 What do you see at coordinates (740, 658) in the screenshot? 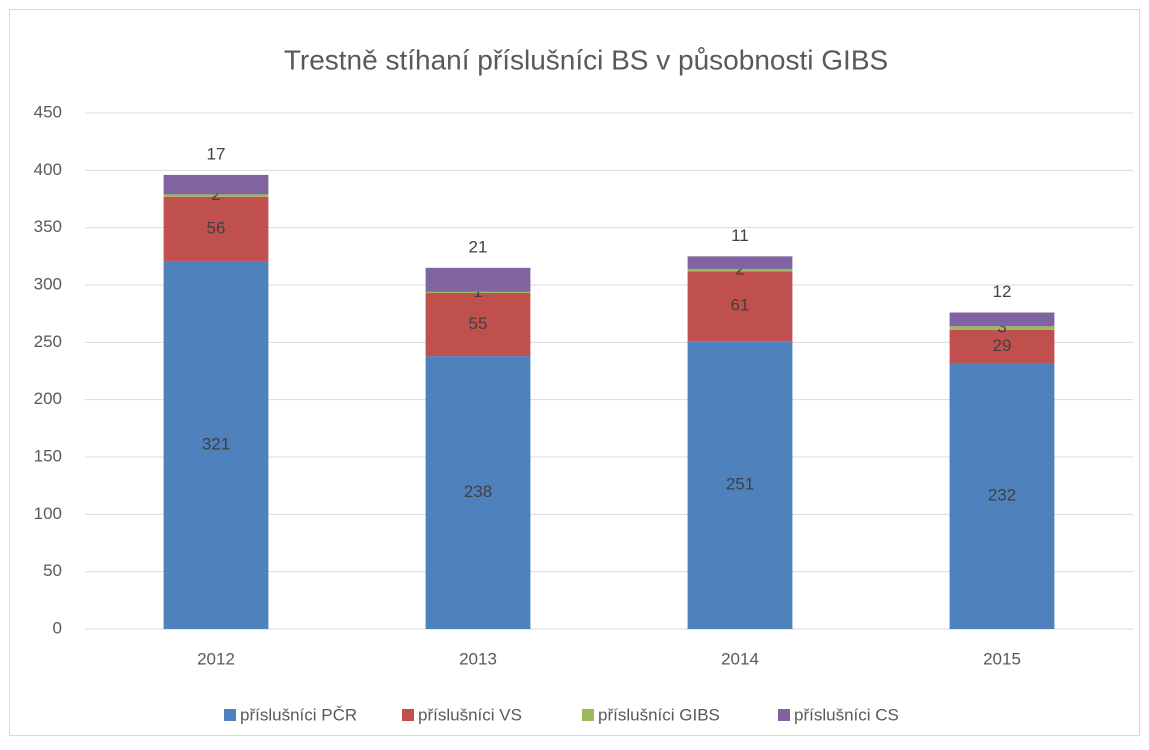
I see `x-tick-label: 2014` at bounding box center [740, 658].